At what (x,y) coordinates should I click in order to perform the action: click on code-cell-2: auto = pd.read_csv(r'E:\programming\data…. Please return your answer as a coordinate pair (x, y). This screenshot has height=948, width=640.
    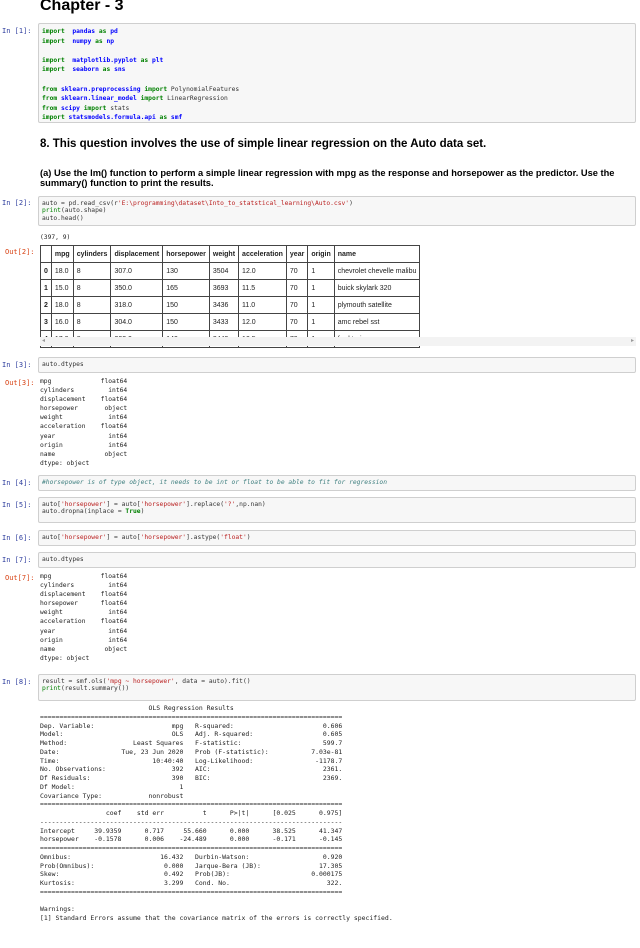
    Looking at the image, I should click on (337, 211).